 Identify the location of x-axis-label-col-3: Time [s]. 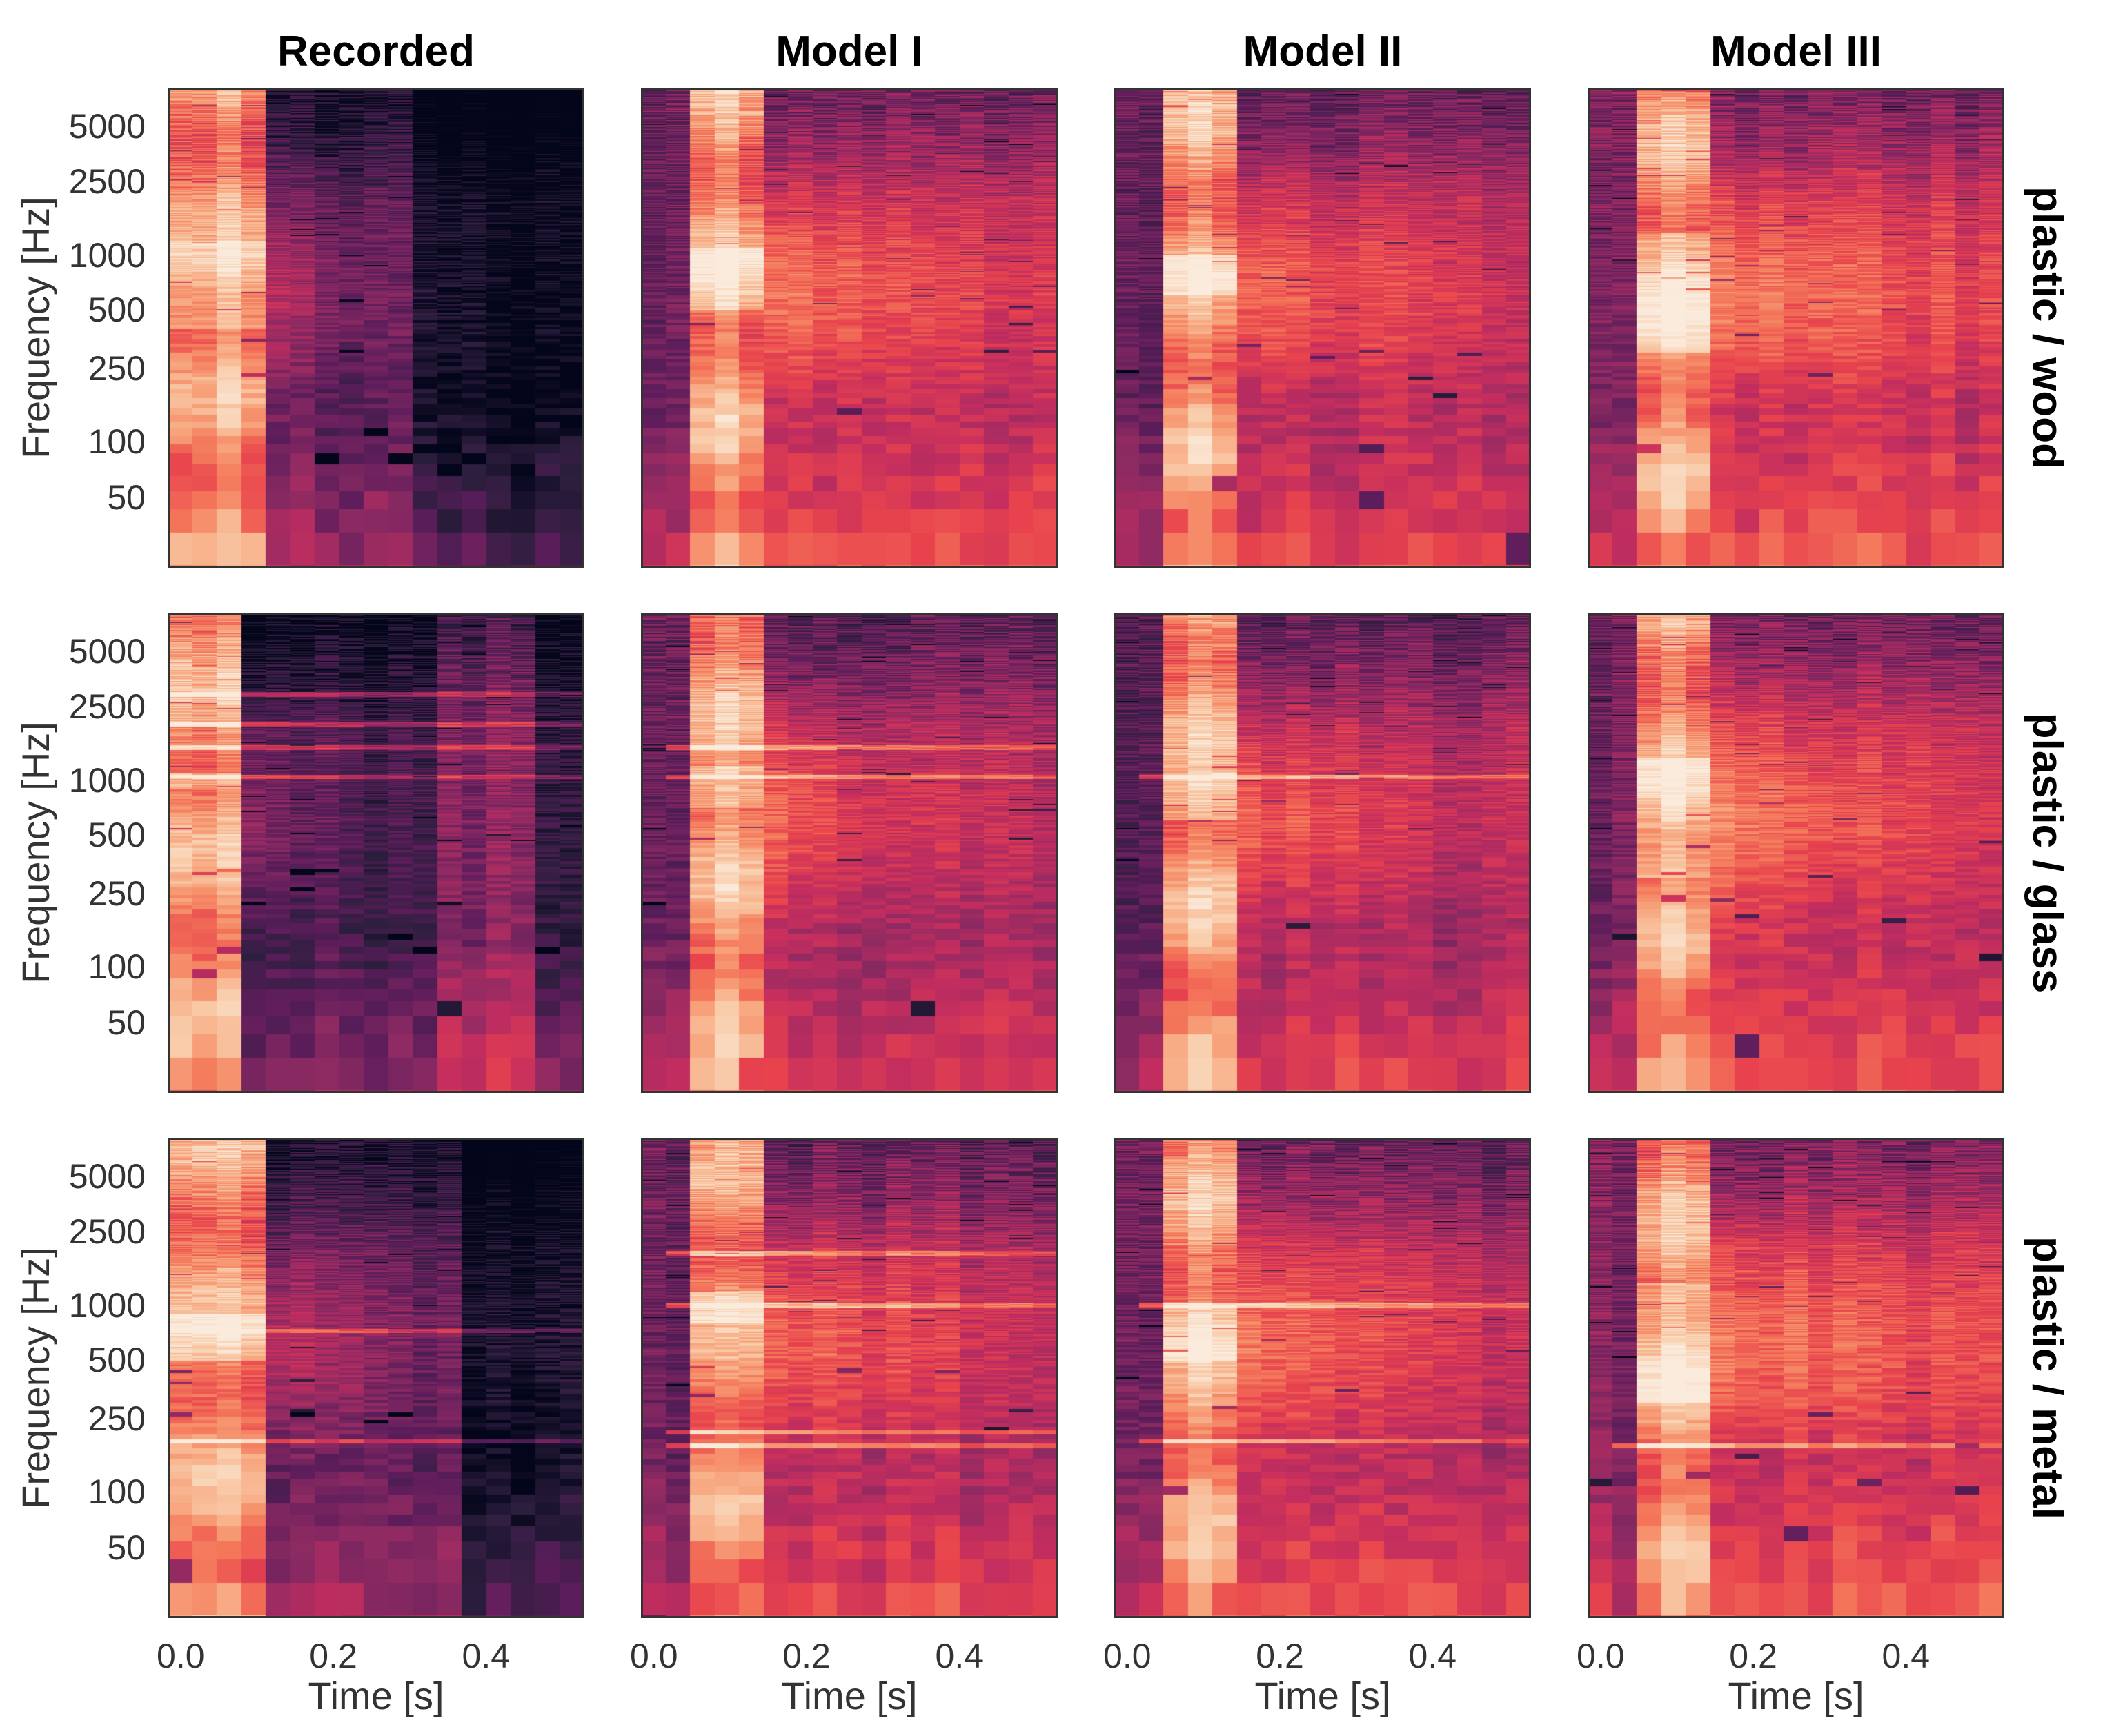
(1322, 1696).